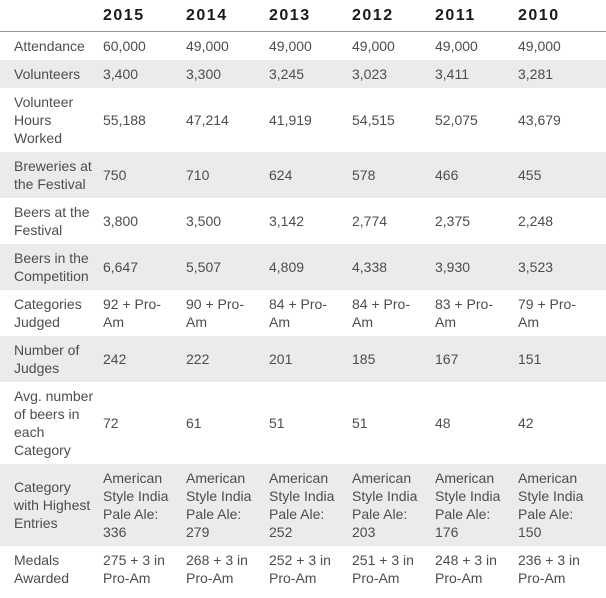 The width and height of the screenshot is (606, 598). Describe the element at coordinates (124, 120) in the screenshot. I see `stat-cell: 55,188` at that location.